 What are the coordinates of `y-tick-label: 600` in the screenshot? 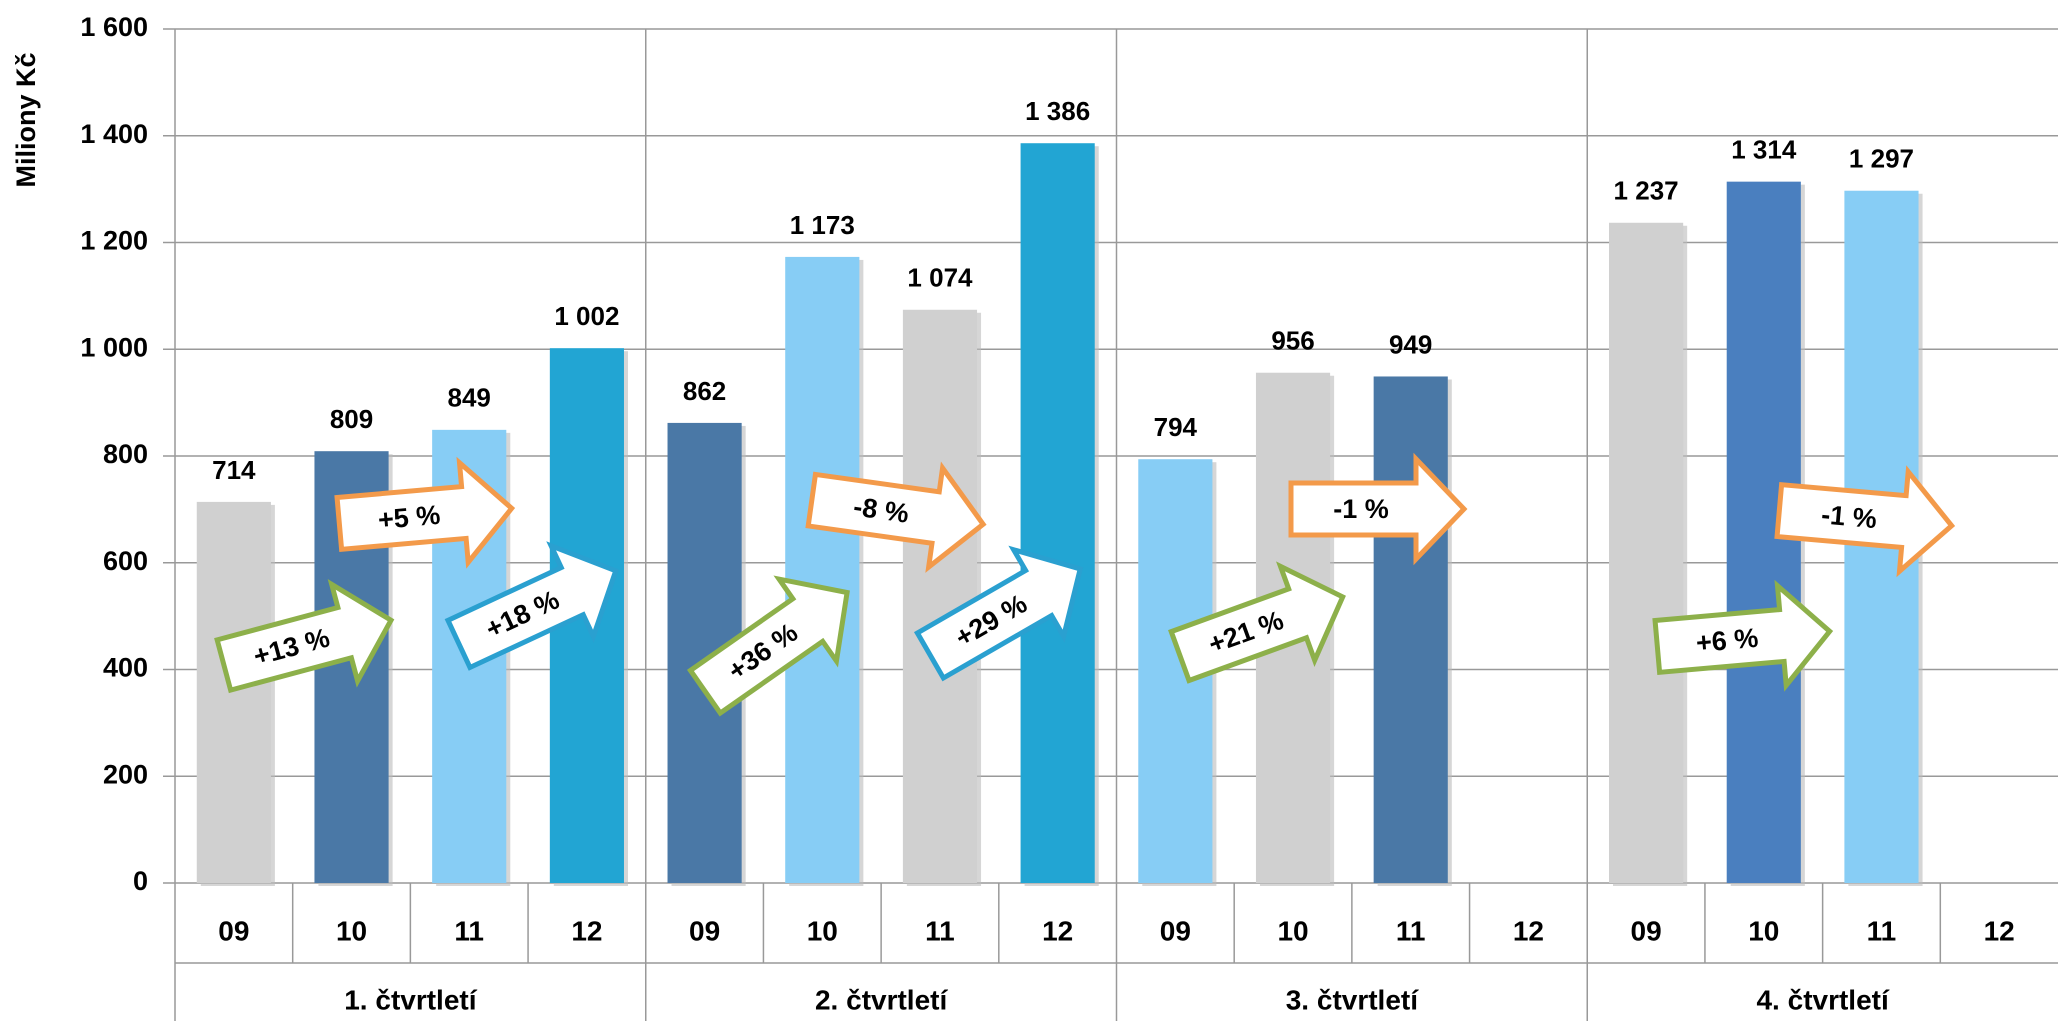 It's located at (125, 561).